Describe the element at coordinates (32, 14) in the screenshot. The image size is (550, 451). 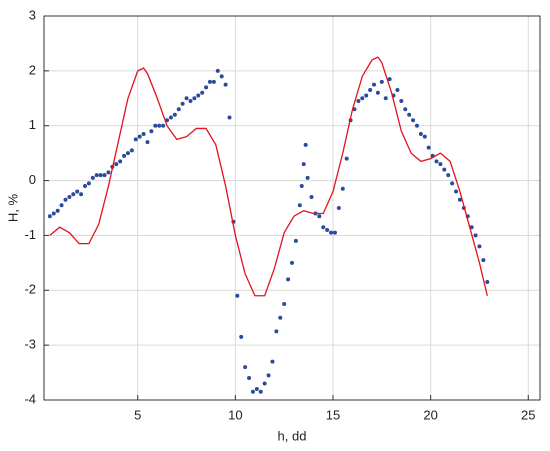
I see `y-tick-label: 3` at that location.